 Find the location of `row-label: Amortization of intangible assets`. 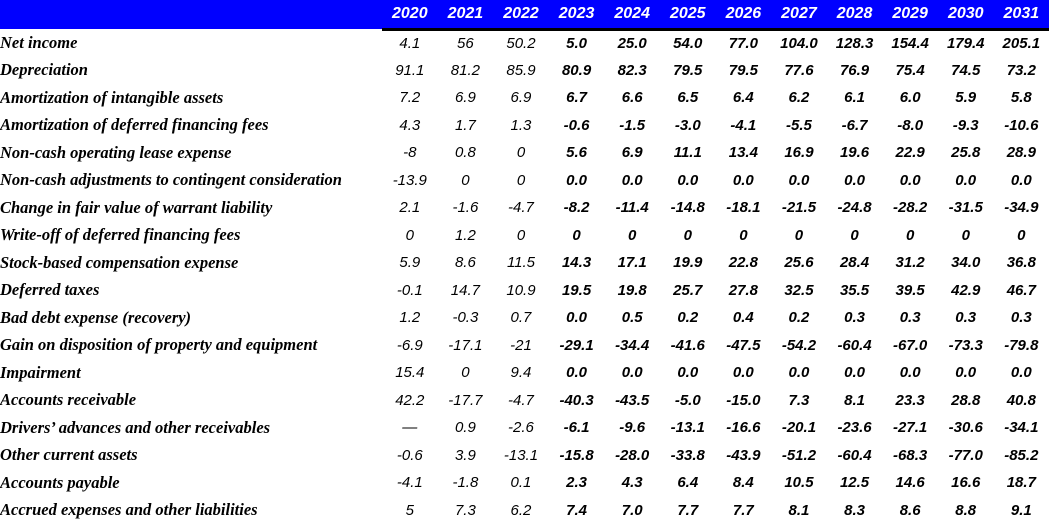

row-label: Amortization of intangible assets is located at coordinates (112, 97).